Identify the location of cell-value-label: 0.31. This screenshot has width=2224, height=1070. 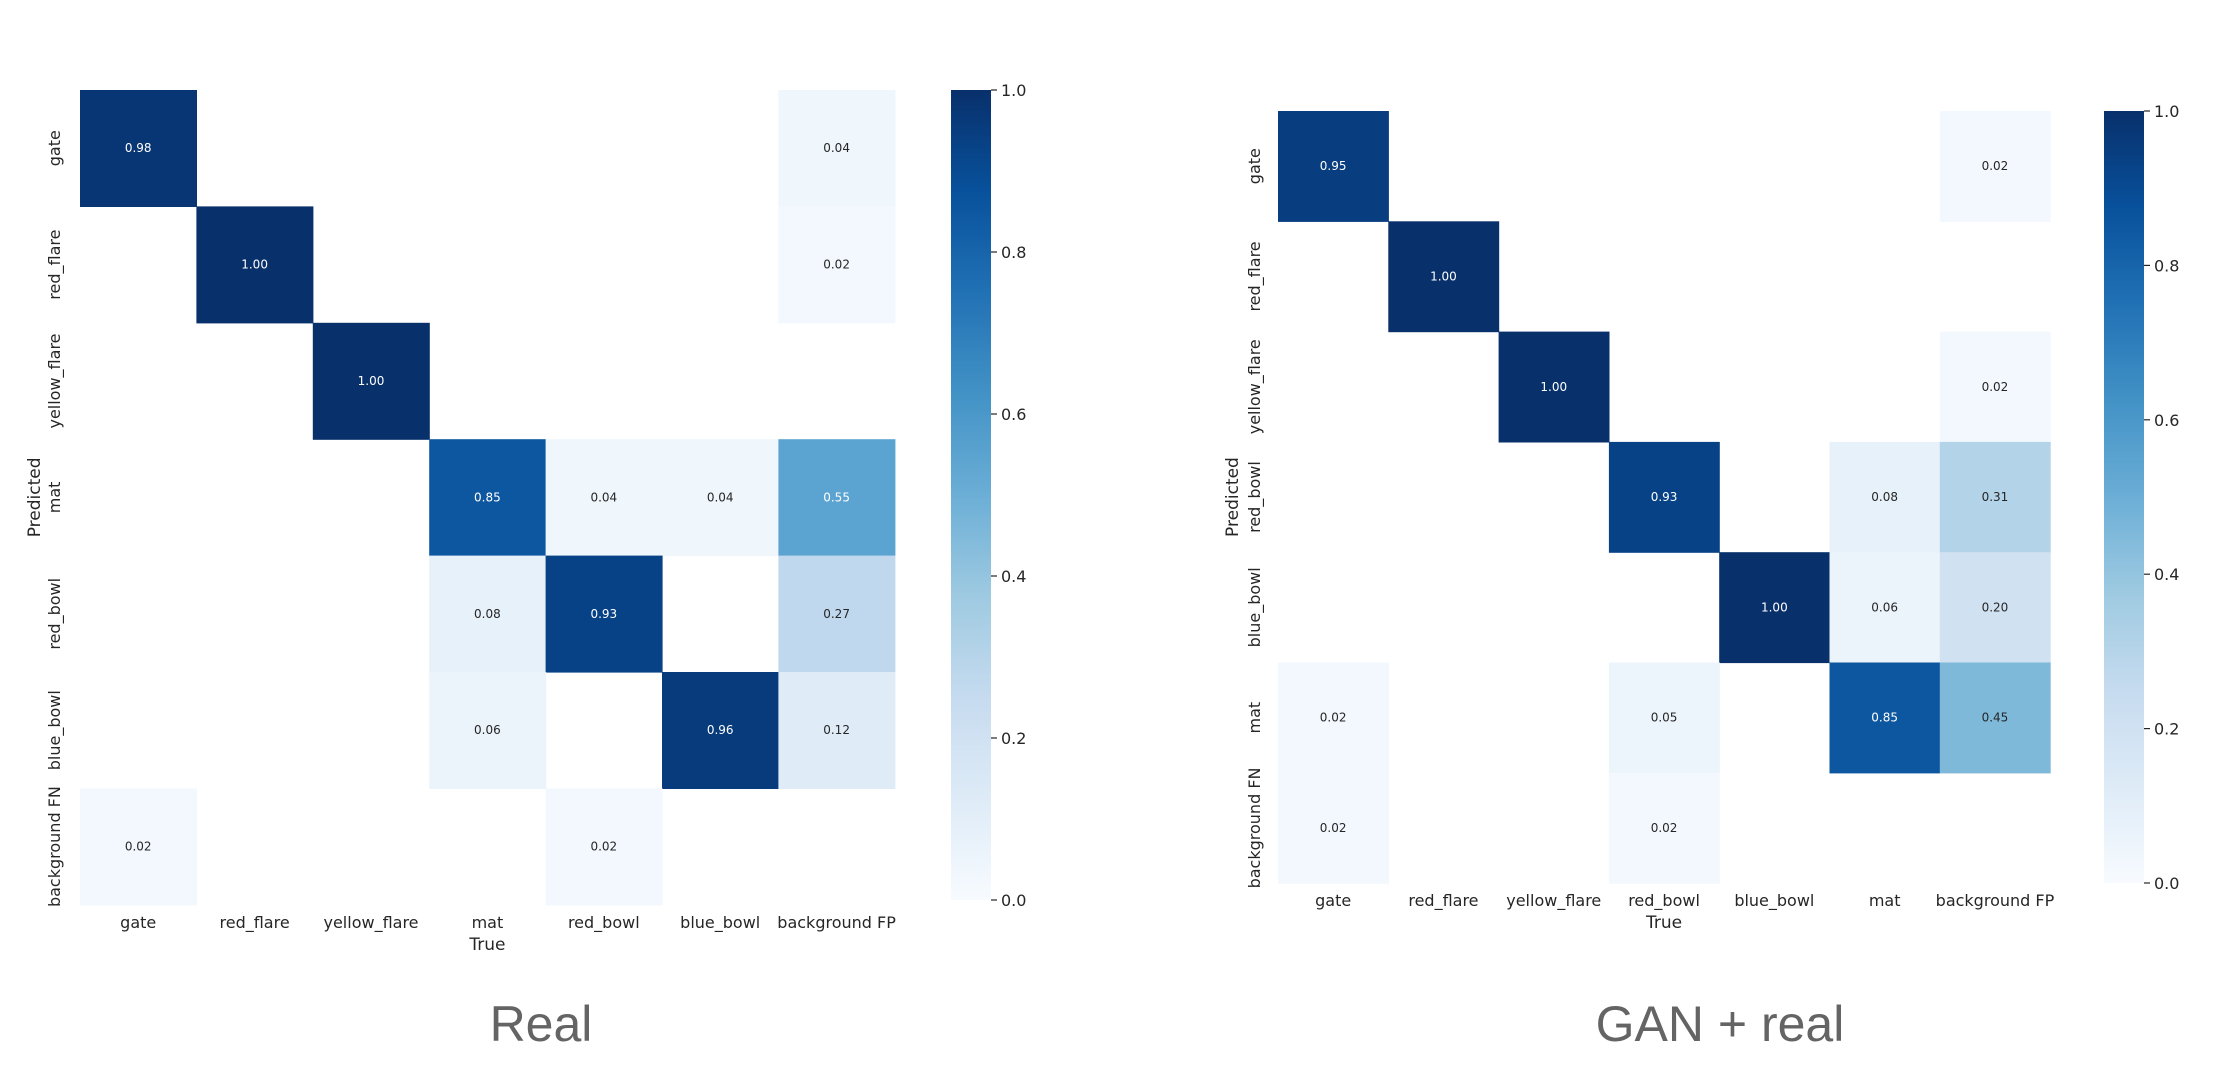
(1995, 497).